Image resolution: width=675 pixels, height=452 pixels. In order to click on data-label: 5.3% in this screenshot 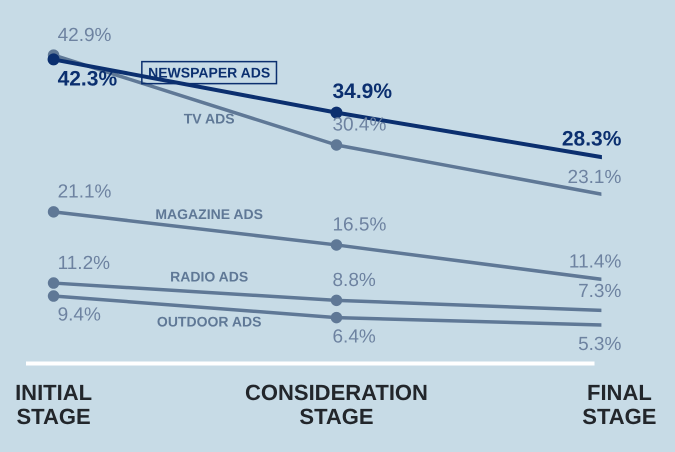, I will do `click(600, 345)`.